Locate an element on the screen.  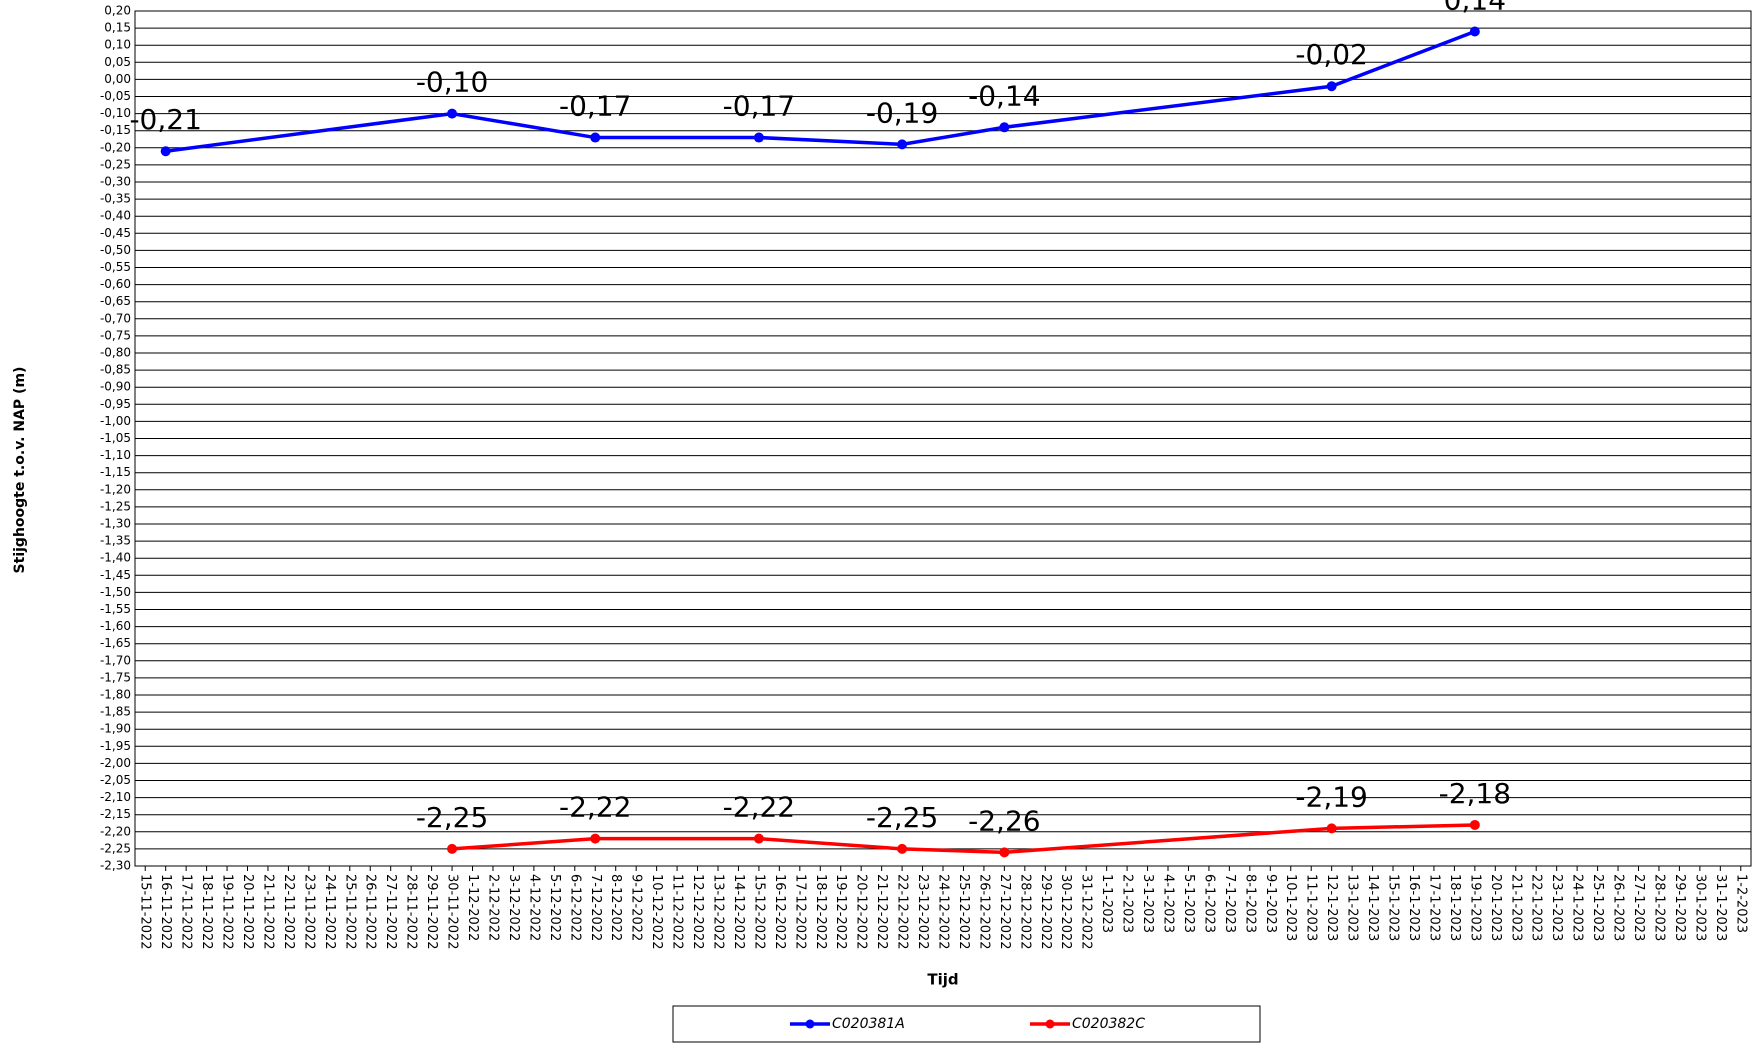
y-tick-label: -0,50 is located at coordinates (115, 250).